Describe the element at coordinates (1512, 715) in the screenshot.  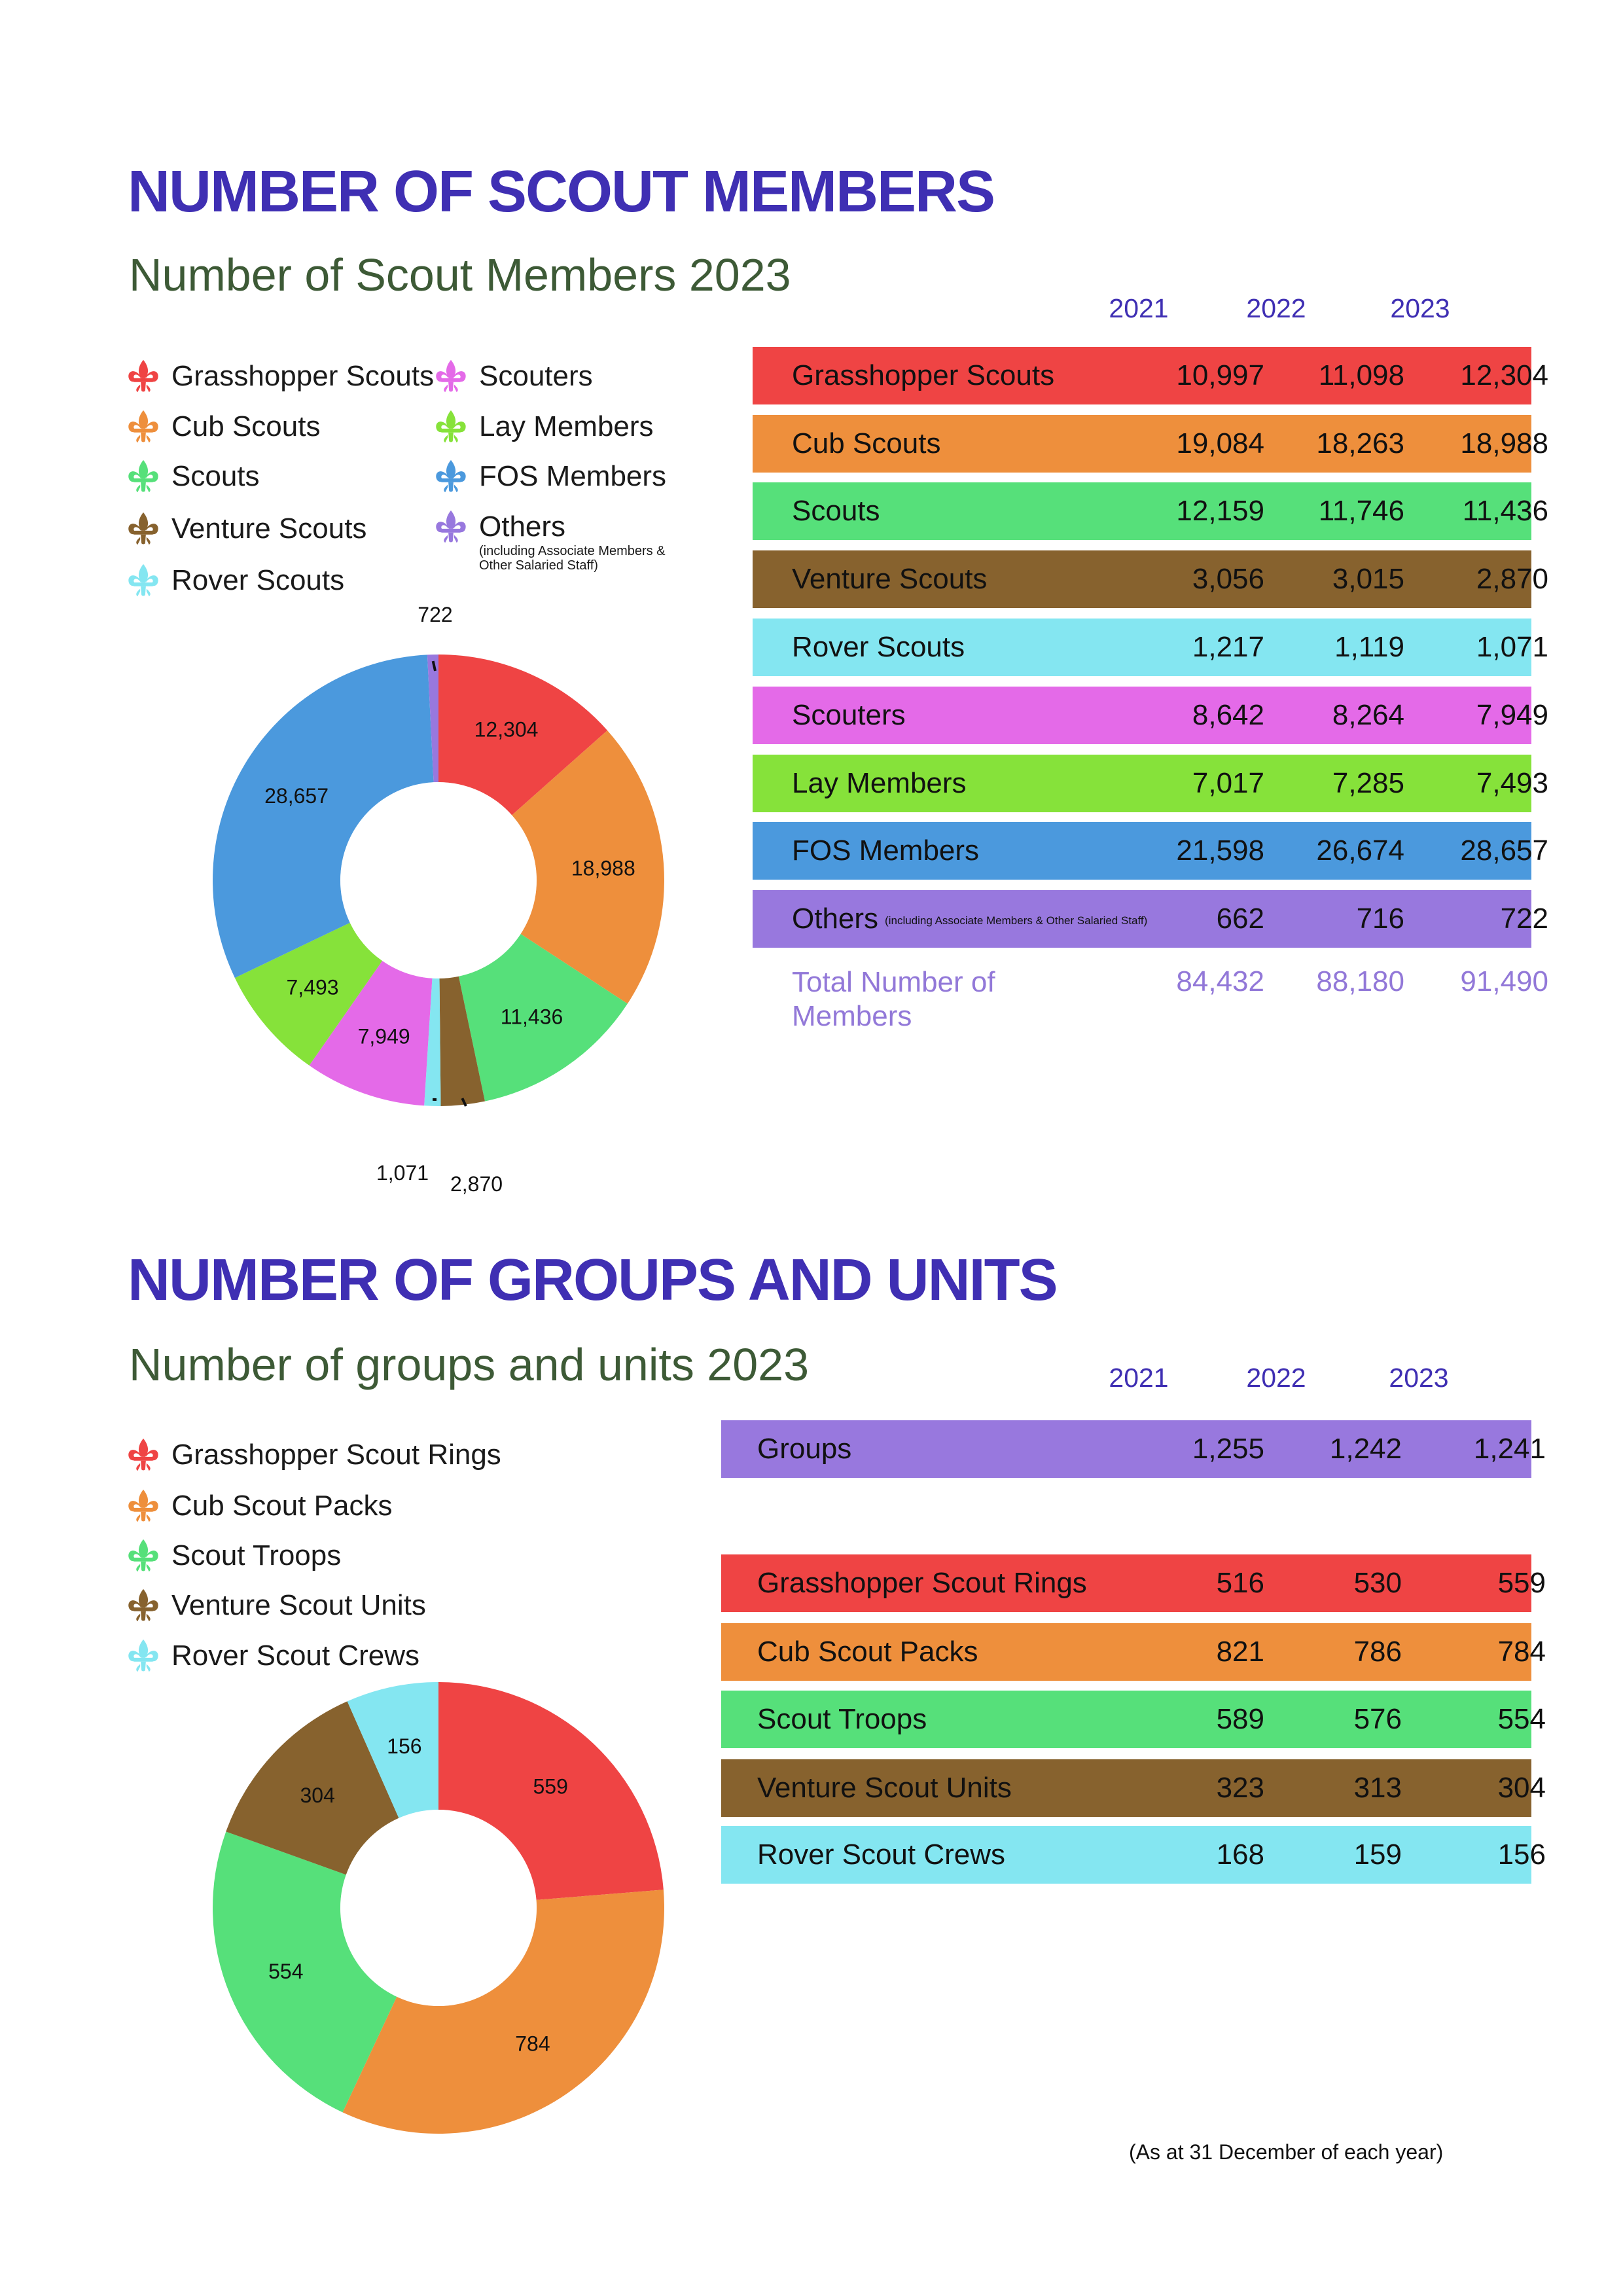
I see `row-value-2023: 7,949` at that location.